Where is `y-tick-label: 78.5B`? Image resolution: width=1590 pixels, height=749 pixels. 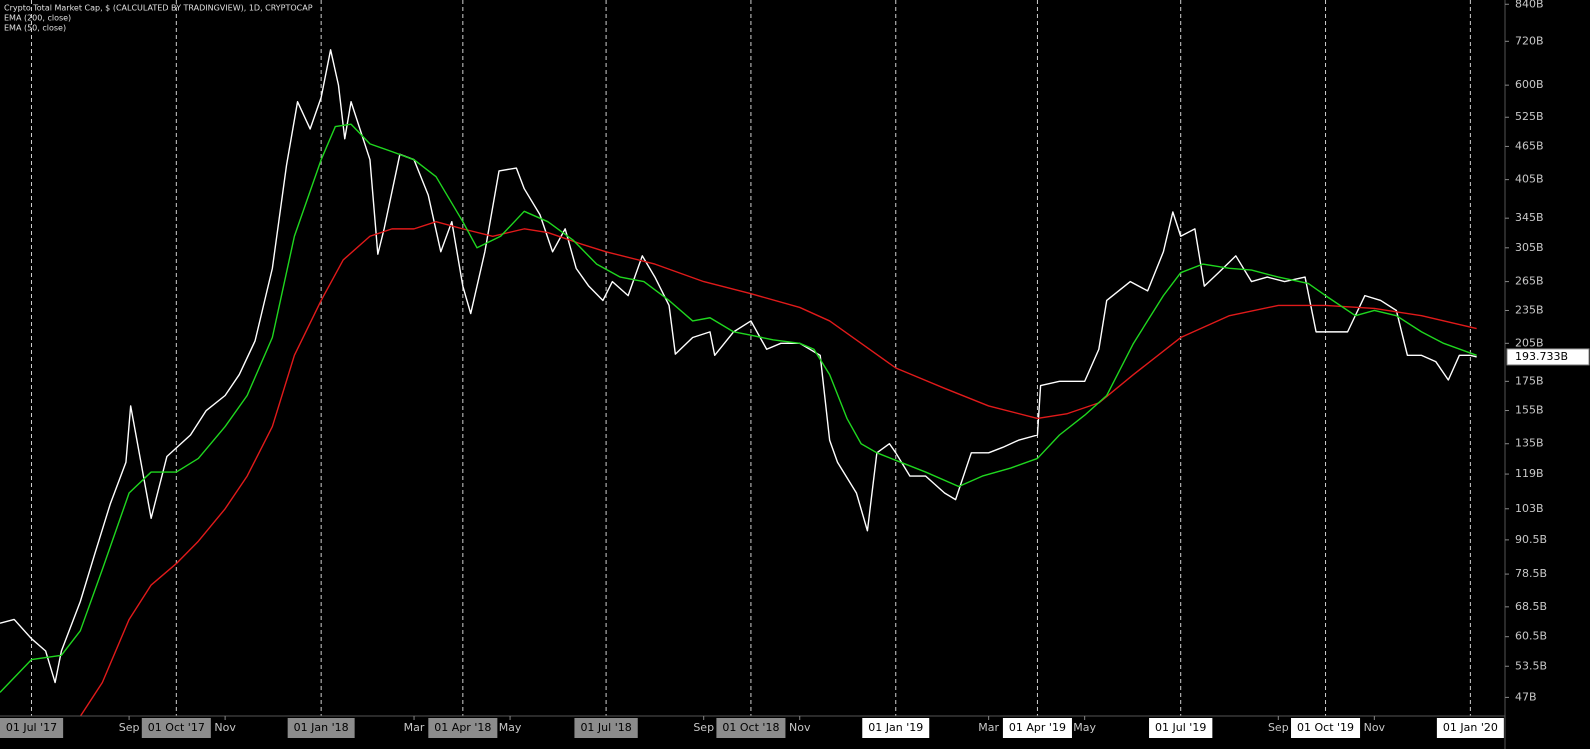 y-tick-label: 78.5B is located at coordinates (1531, 573).